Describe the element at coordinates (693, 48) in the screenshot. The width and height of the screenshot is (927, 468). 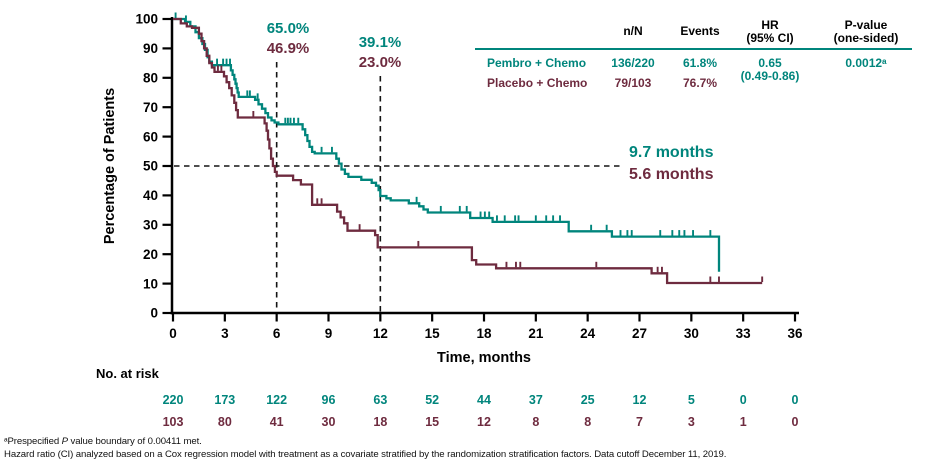
I see `stats-table-rule` at that location.